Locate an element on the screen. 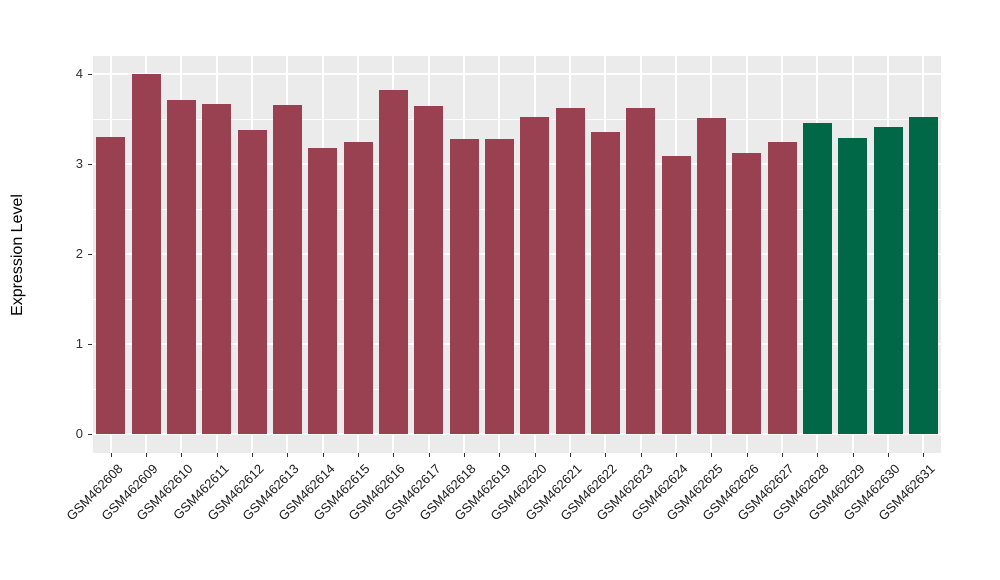  bar-GSM462623 is located at coordinates (641, 271).